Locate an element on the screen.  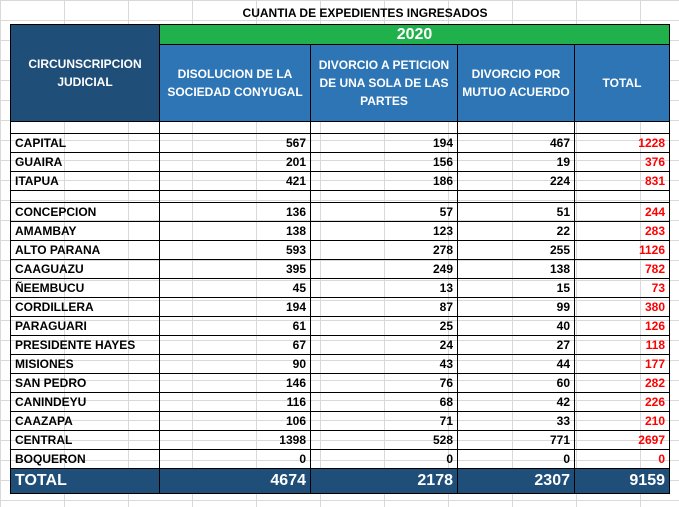
table-row: MISIONES 90 43 44 177 is located at coordinates (340, 364).